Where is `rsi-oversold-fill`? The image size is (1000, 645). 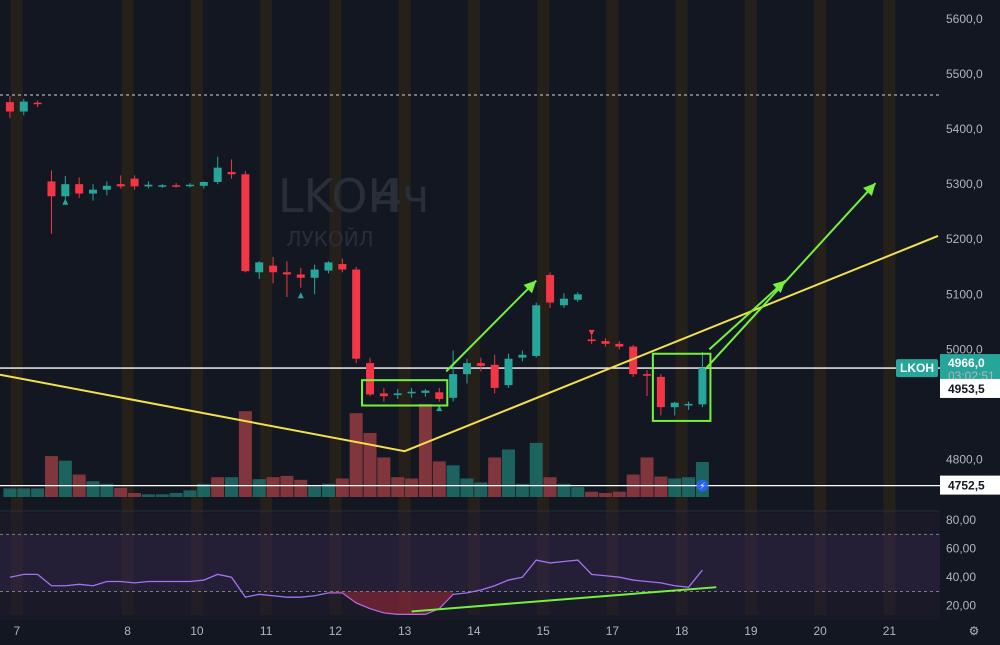 rsi-oversold-fill is located at coordinates (391, 603).